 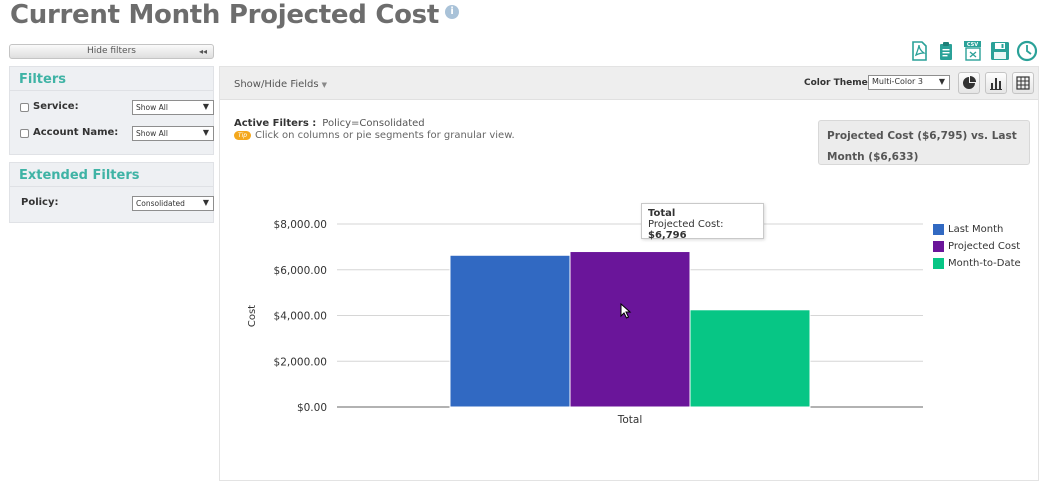 What do you see at coordinates (224, 15) in the screenshot?
I see `page-title-text: Current Month Projected Cost` at bounding box center [224, 15].